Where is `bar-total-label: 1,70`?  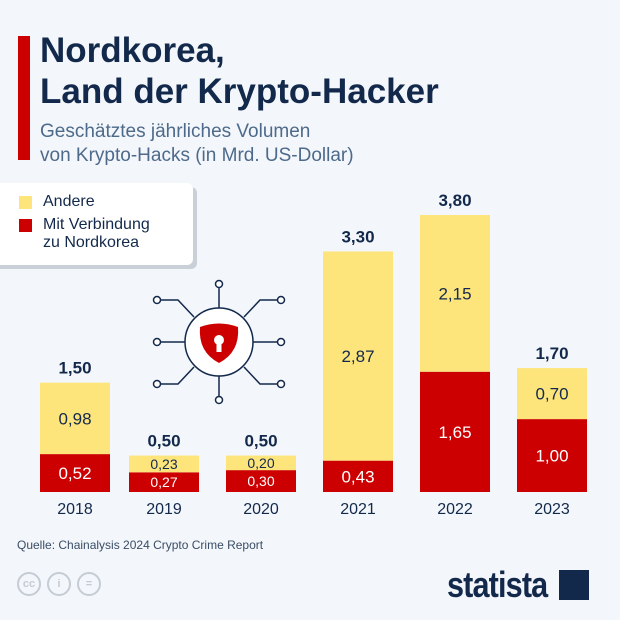 bar-total-label: 1,70 is located at coordinates (551, 353).